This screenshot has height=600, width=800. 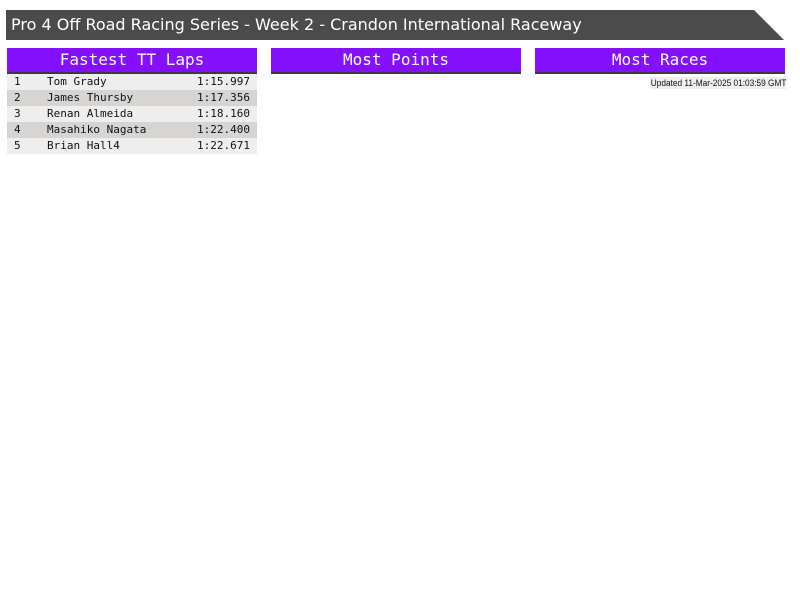 What do you see at coordinates (223, 97) in the screenshot?
I see `lap-time: 1:17.356` at bounding box center [223, 97].